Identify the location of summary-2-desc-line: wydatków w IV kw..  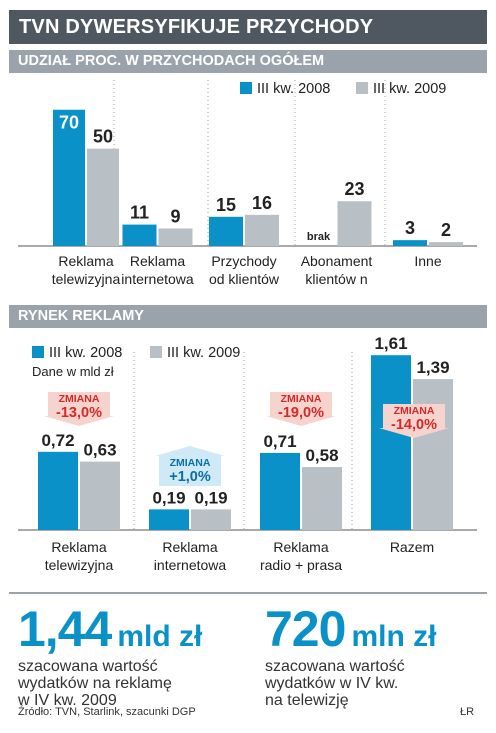
(332, 683).